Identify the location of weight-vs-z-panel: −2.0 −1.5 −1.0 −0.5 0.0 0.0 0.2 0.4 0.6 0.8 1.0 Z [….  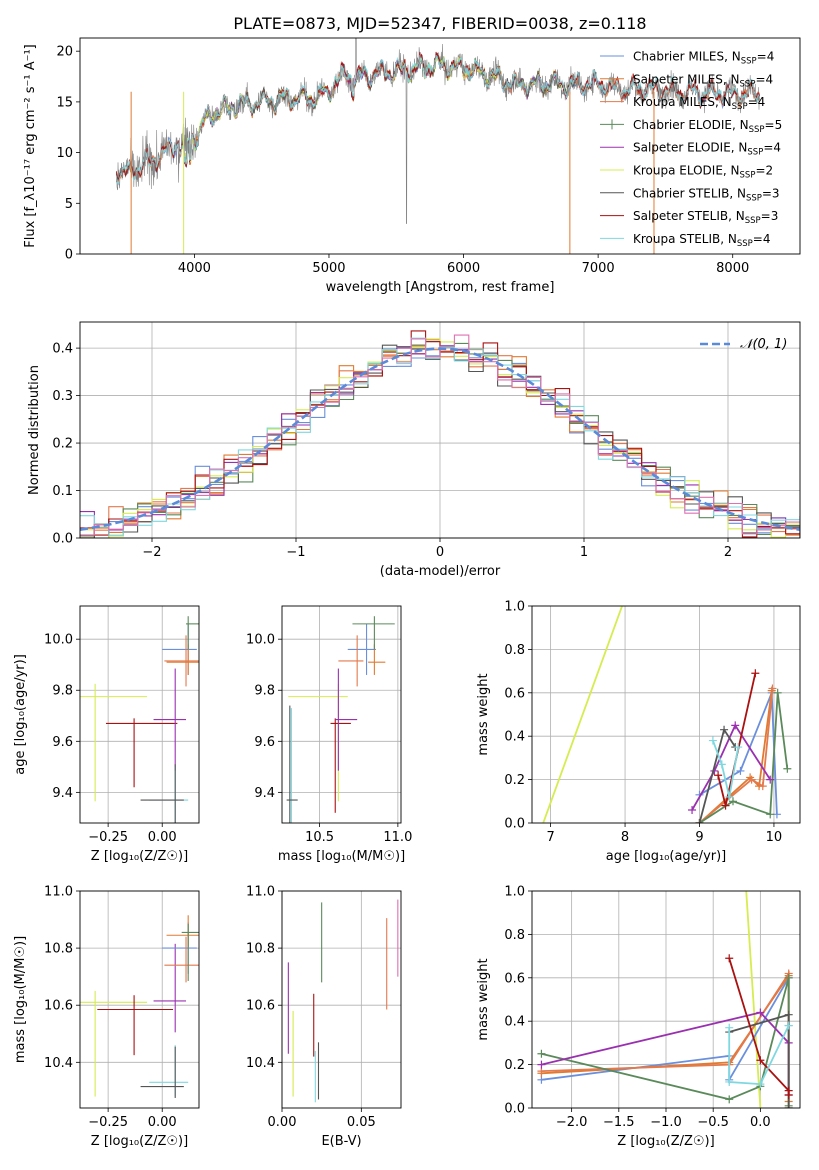
(638, 1017).